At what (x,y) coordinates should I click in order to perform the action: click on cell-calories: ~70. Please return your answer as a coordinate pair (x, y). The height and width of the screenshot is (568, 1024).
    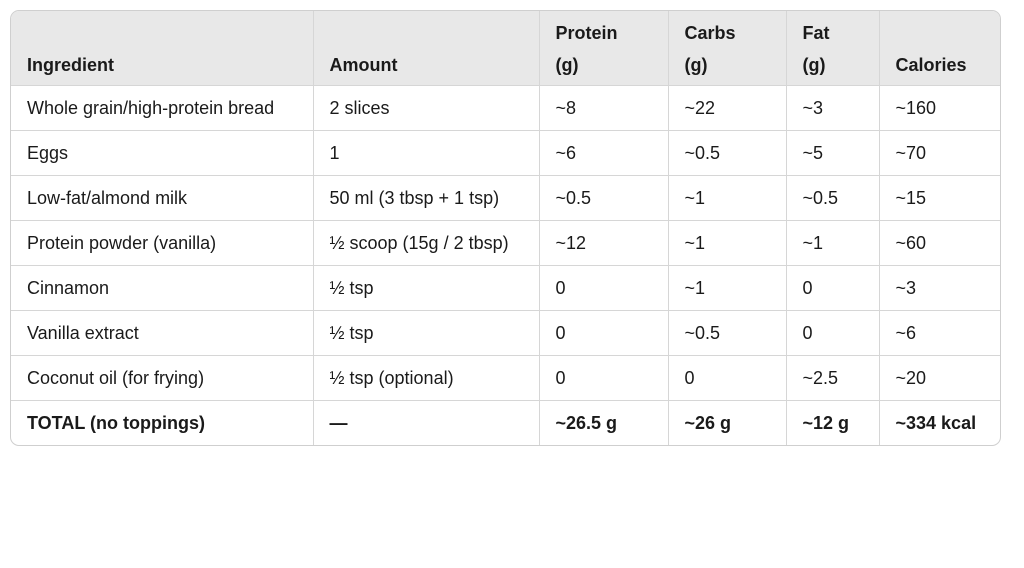
    Looking at the image, I should click on (939, 153).